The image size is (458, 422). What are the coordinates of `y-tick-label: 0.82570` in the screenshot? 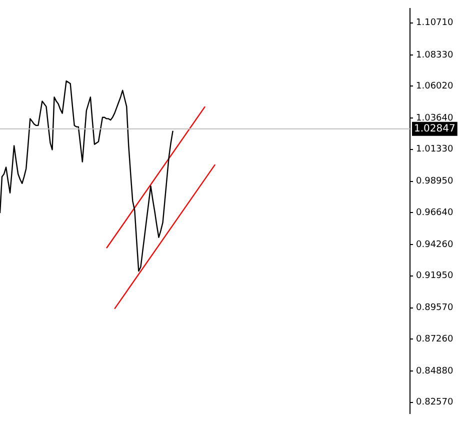 It's located at (435, 403).